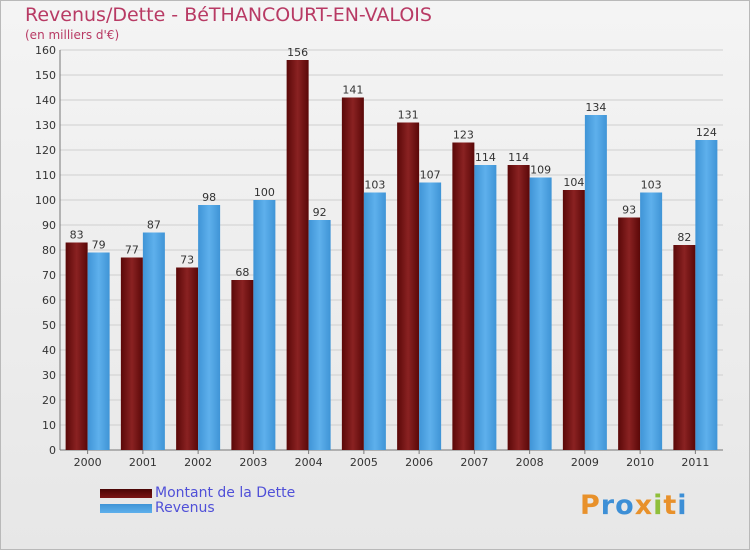 The width and height of the screenshot is (750, 550). What do you see at coordinates (684, 237) in the screenshot?
I see `data-label-dette: 82` at bounding box center [684, 237].